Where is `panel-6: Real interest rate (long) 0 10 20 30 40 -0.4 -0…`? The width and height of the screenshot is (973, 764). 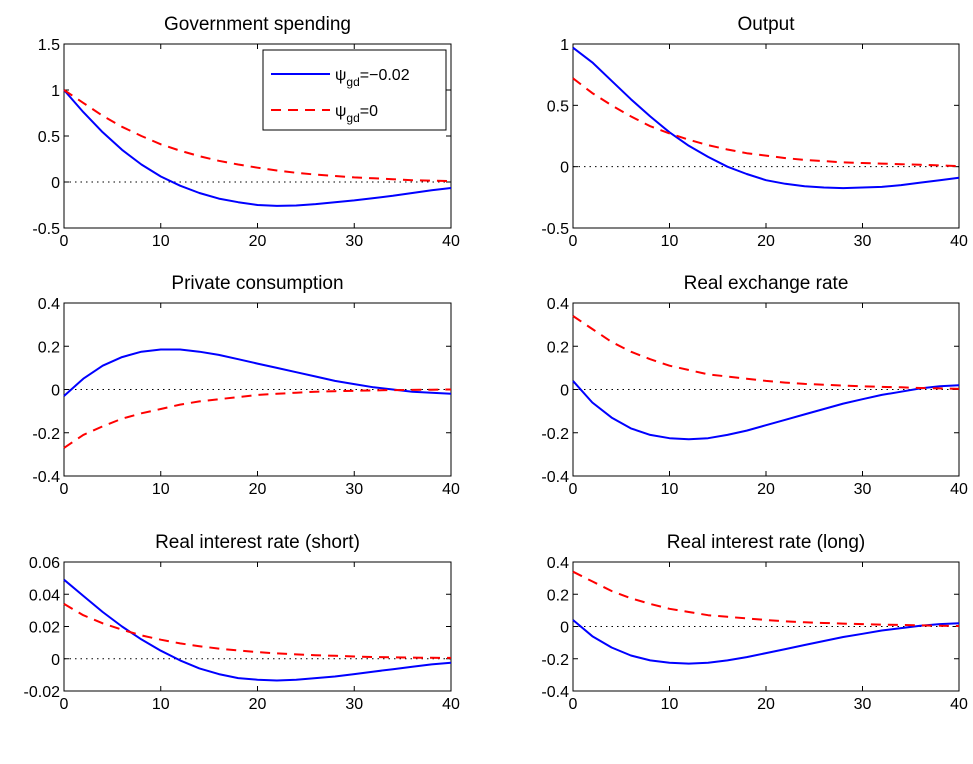 panel-6: Real interest rate (long) 0 10 20 30 40 -0.4 -0… is located at coordinates (754, 622).